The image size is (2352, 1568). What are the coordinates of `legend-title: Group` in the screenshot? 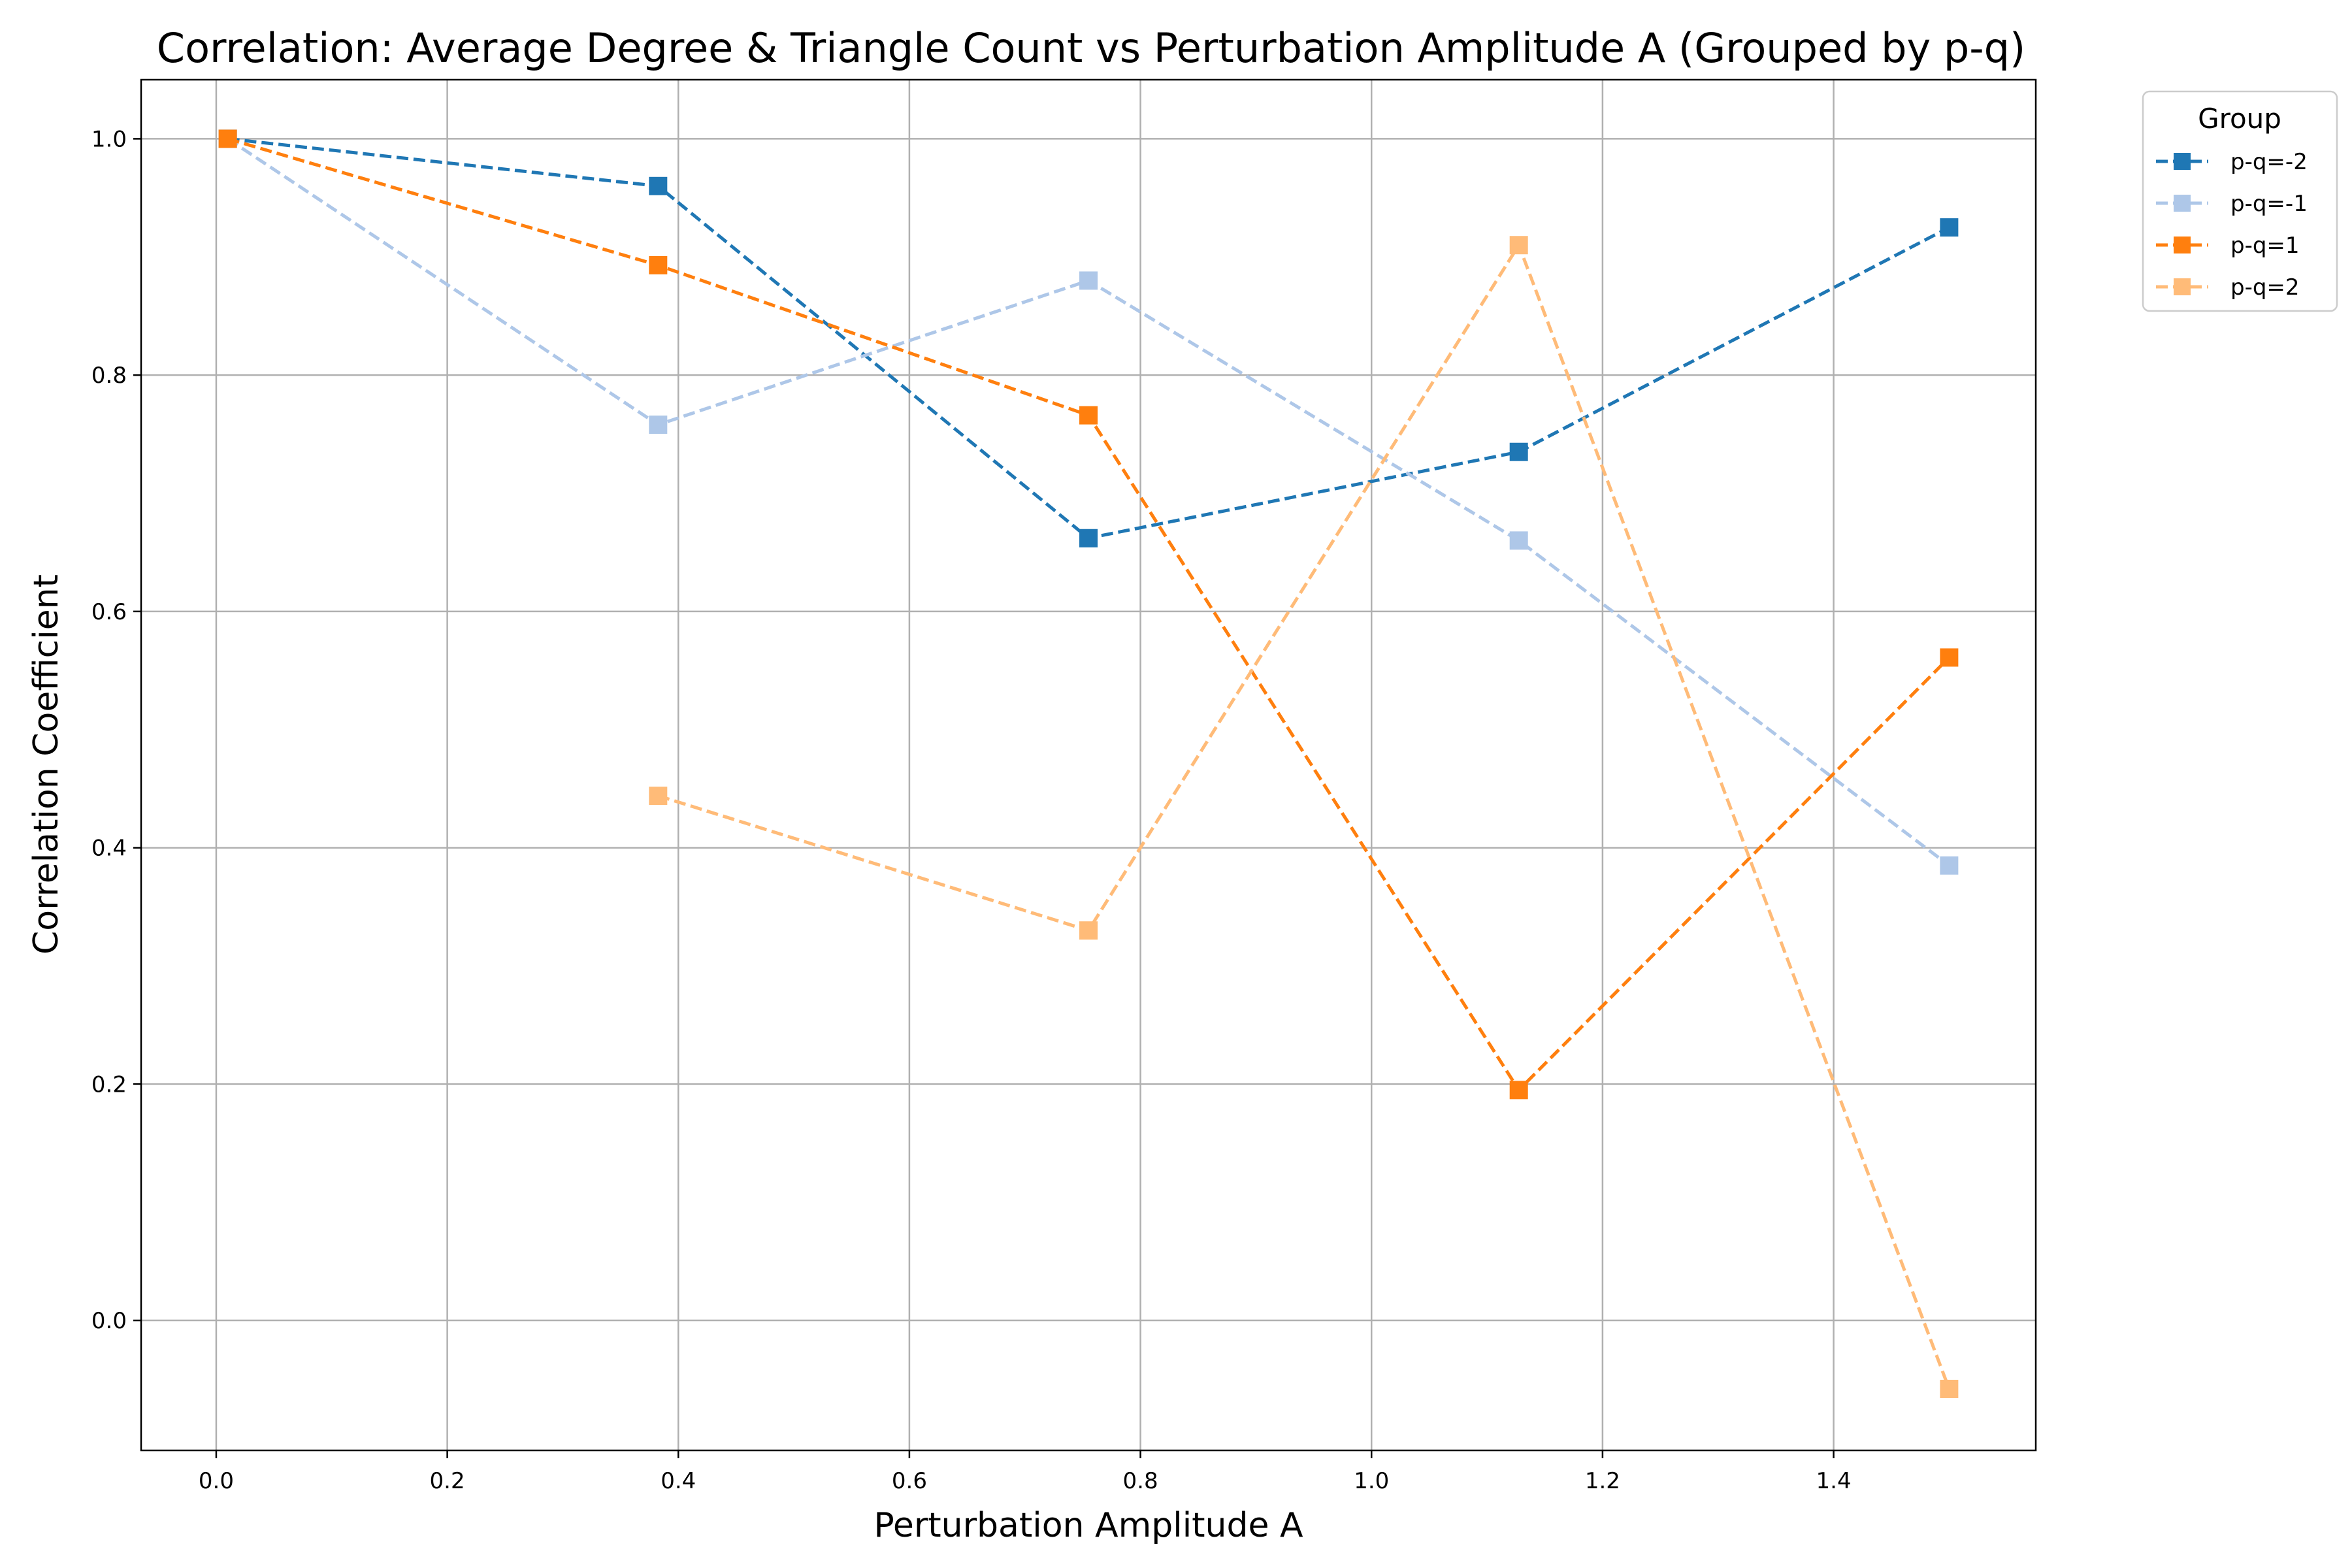 It's located at (2239, 119).